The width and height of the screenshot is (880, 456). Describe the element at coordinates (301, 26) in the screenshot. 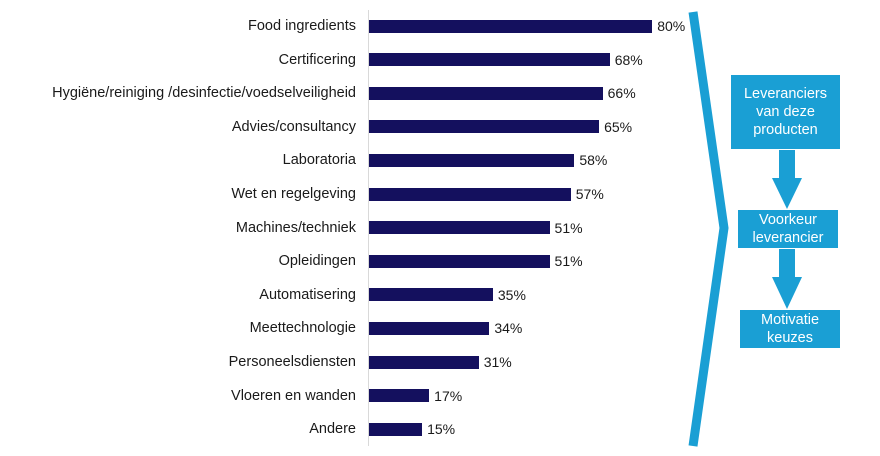

I see `category-label: Food ingredients` at that location.